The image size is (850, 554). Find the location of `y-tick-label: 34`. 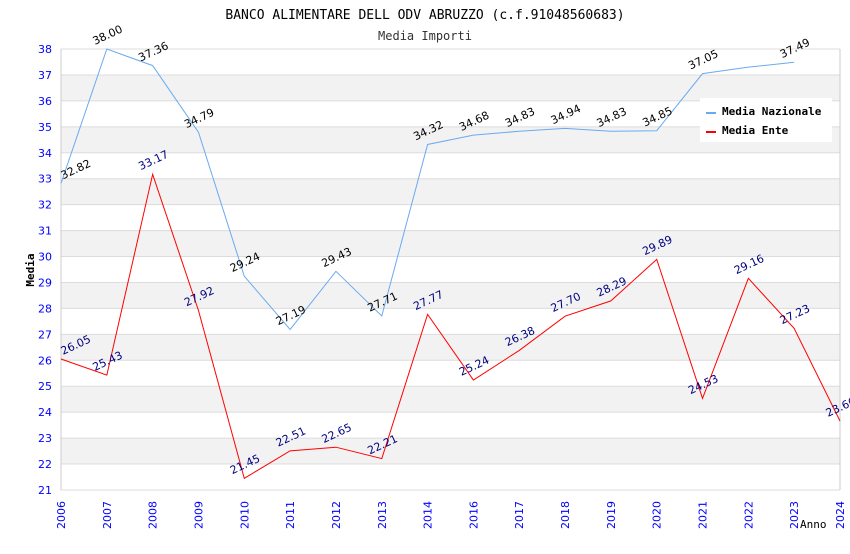

y-tick-label: 34 is located at coordinates (45, 153).